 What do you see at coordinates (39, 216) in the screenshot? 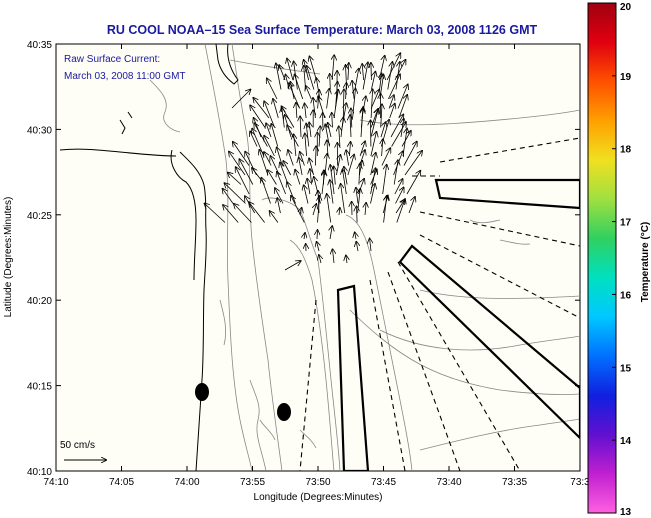
I see `y-tick-label: 40:25` at bounding box center [39, 216].